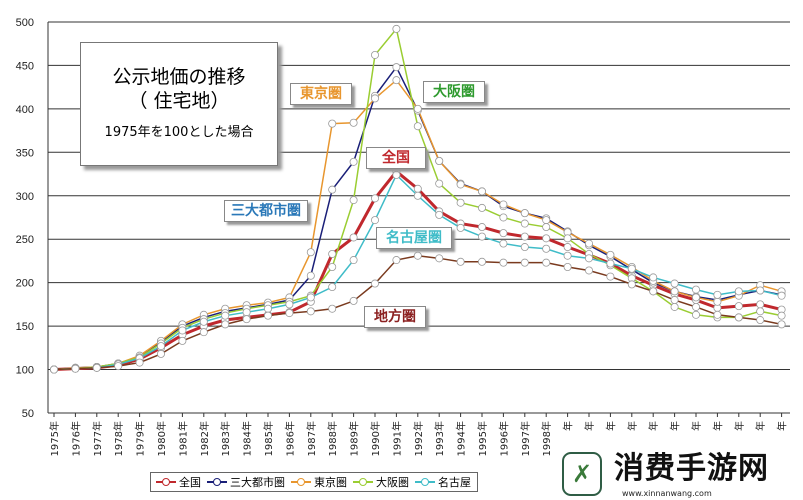  What do you see at coordinates (179, 101) in the screenshot?
I see `chart-subtitle: （ 住宅地）` at bounding box center [179, 101].